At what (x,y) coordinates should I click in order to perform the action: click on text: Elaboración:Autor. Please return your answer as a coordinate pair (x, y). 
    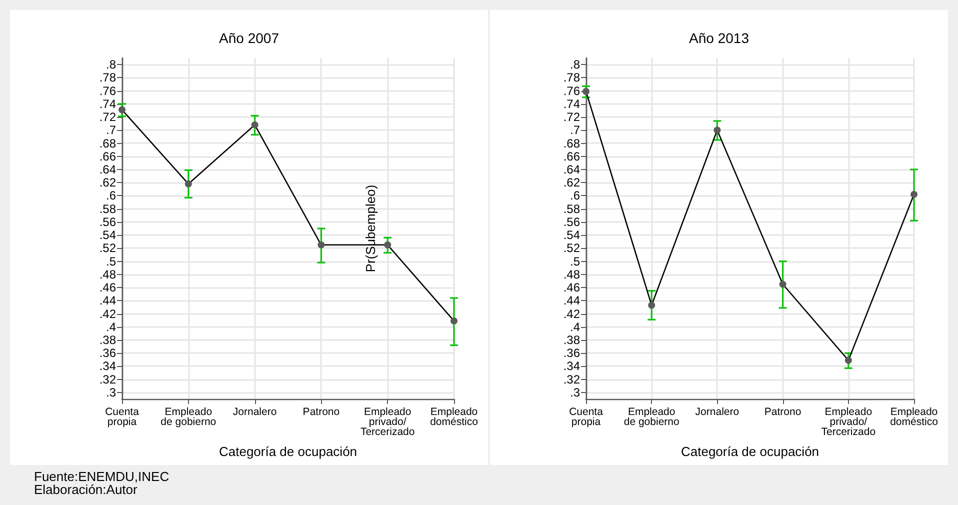
    Looking at the image, I should click on (86, 489).